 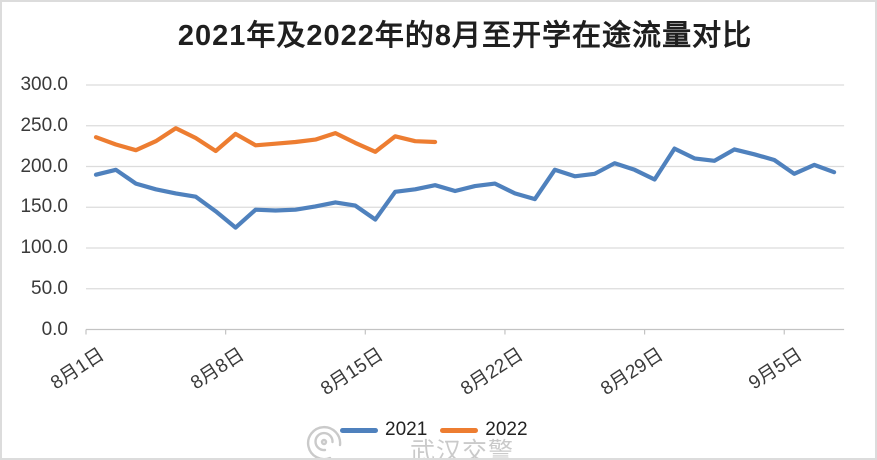 I want to click on chart-legend: 2021 2022, so click(x=434, y=430).